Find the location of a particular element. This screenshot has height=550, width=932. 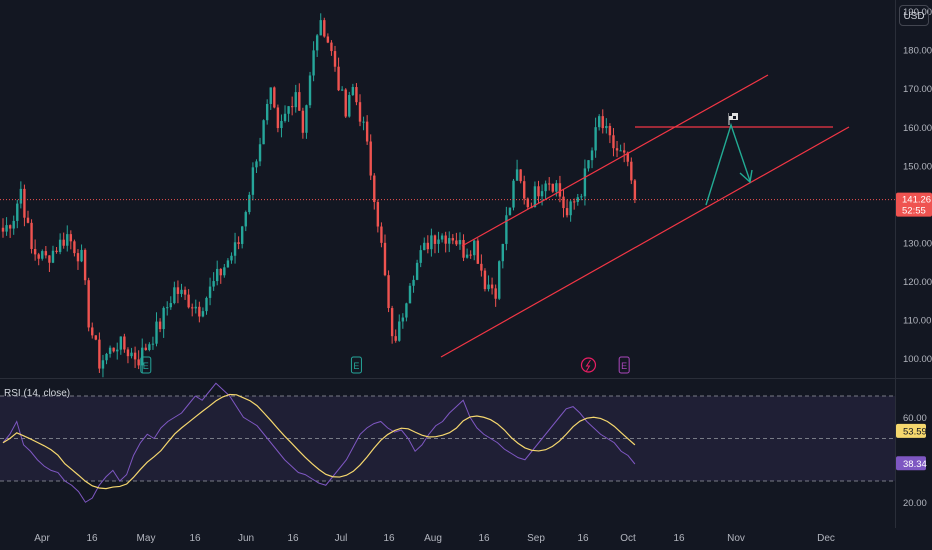

dividend-icon is located at coordinates (588, 365).